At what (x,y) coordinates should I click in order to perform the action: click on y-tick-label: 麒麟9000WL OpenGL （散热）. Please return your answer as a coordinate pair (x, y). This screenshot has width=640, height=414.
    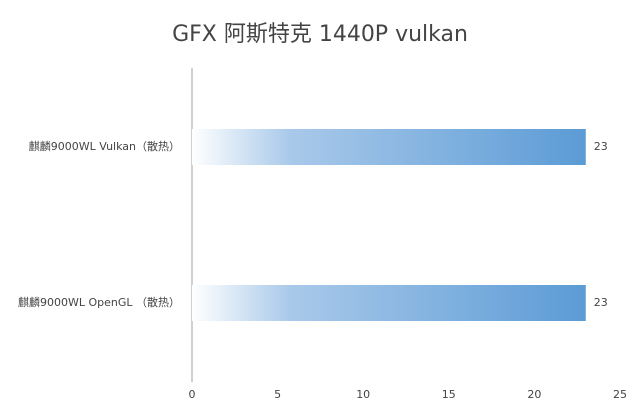
    Looking at the image, I should click on (99, 302).